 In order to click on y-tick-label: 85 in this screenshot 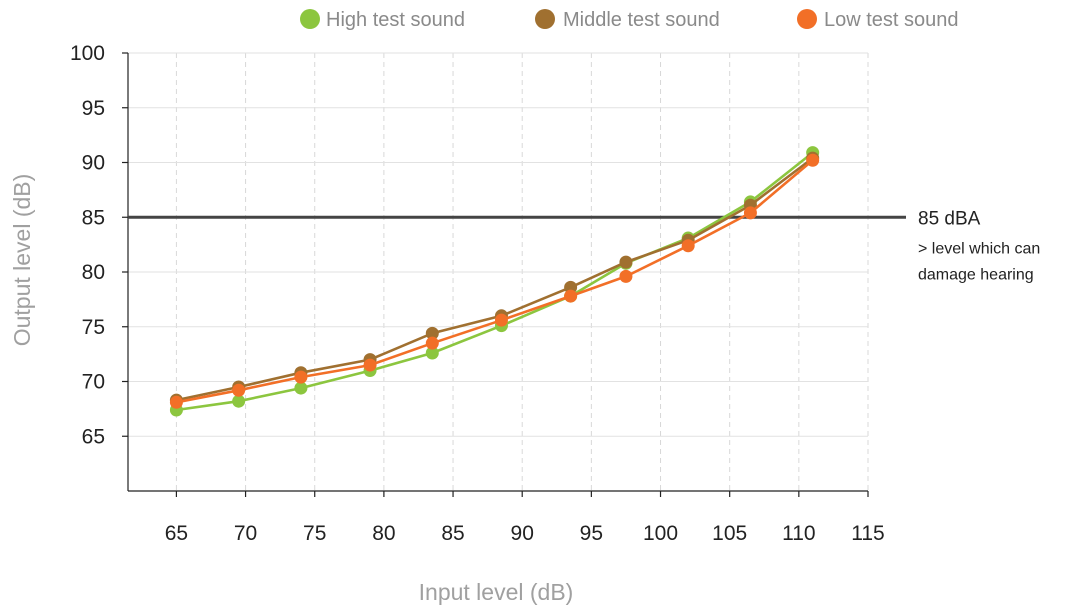, I will do `click(93, 217)`.